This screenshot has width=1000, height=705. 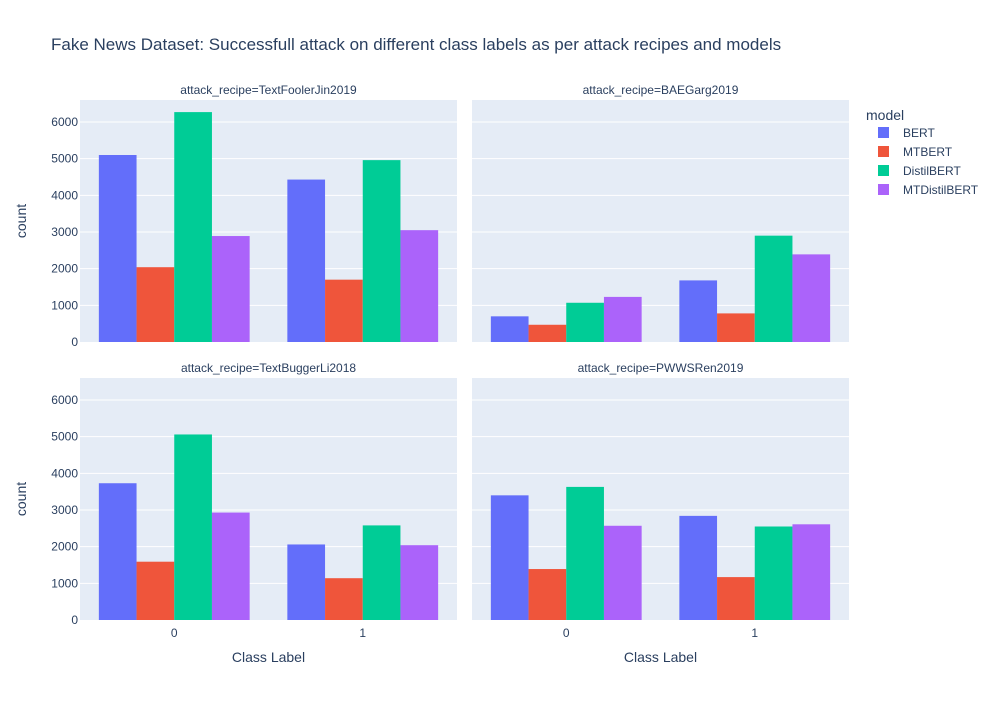 I want to click on panel-subtitle: attack_recipe=TextFoolerJin2019, so click(x=268, y=90).